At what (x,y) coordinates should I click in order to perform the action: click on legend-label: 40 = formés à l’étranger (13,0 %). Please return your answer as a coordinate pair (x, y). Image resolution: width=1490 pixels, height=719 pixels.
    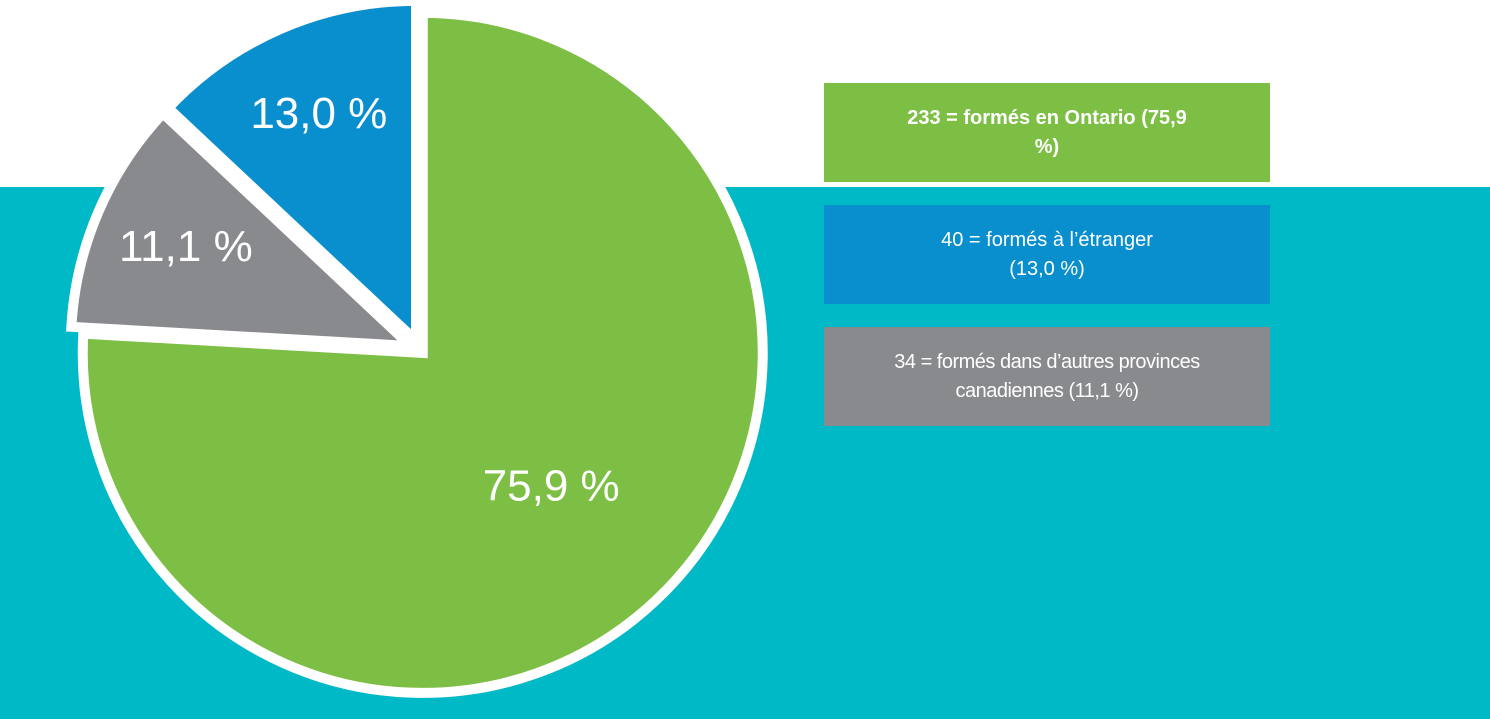
    Looking at the image, I should click on (1047, 254).